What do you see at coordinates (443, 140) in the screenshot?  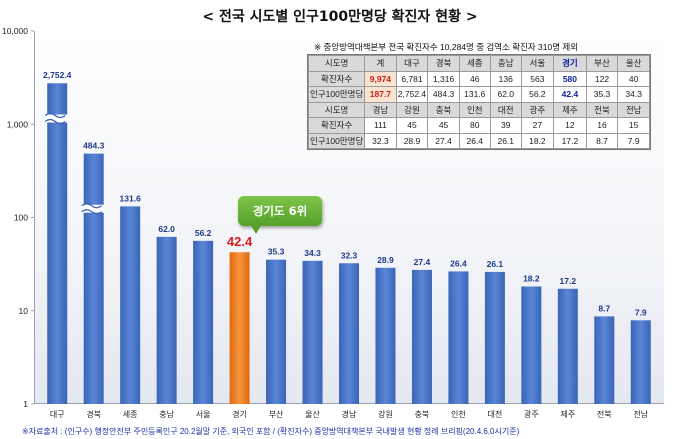 I see `table-cell: 27.4` at bounding box center [443, 140].